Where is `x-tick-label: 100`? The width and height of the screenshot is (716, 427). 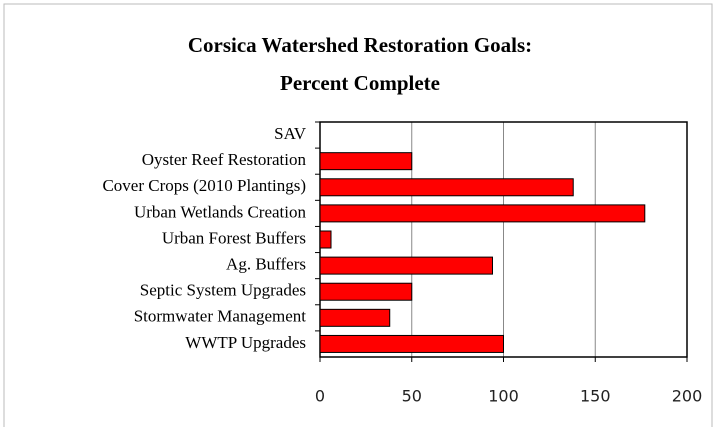 x-tick-label: 100 is located at coordinates (503, 396).